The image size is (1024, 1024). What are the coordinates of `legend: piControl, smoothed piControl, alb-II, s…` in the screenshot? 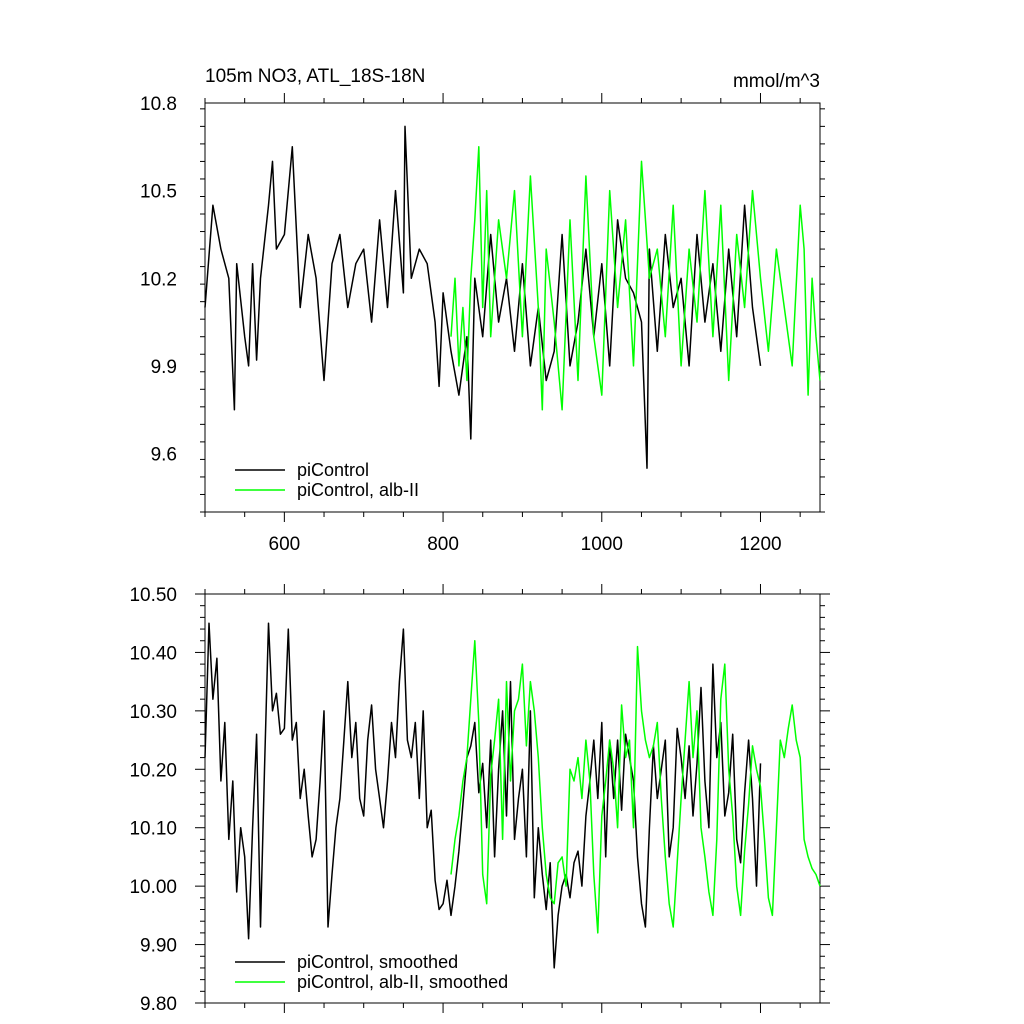 It's located at (371, 972).